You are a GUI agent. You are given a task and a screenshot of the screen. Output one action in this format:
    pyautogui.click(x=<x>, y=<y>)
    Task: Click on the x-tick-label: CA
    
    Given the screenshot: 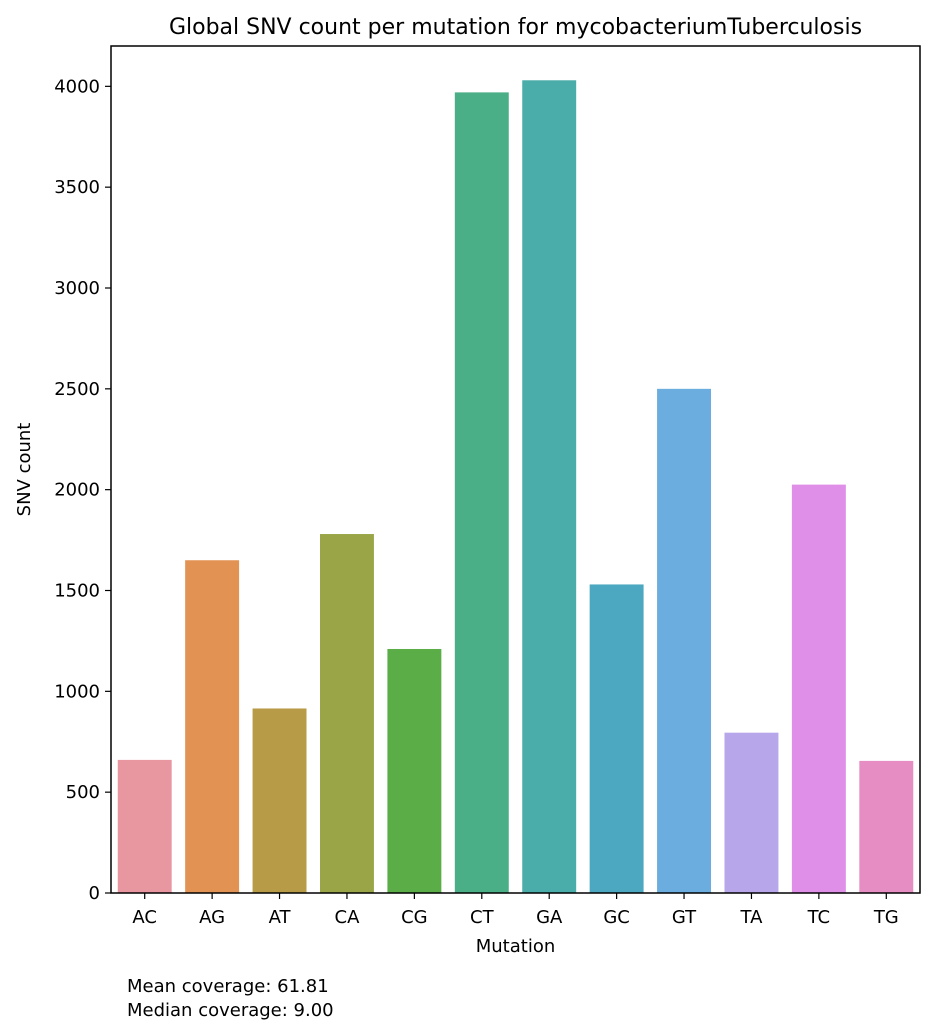 What is the action you would take?
    pyautogui.click(x=348, y=917)
    